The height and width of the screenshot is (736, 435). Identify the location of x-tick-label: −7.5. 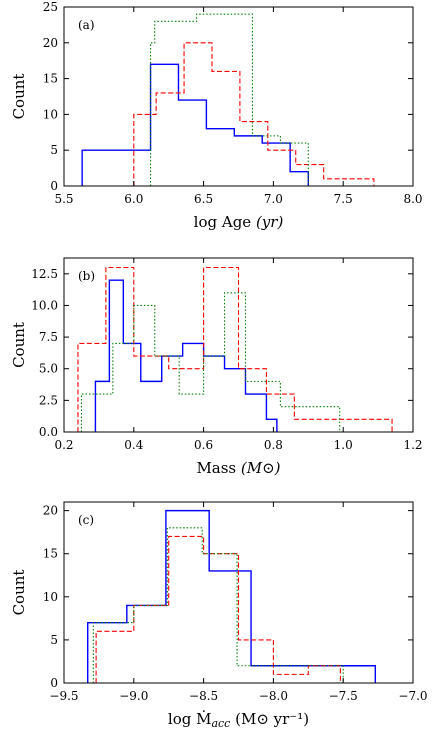
(343, 696).